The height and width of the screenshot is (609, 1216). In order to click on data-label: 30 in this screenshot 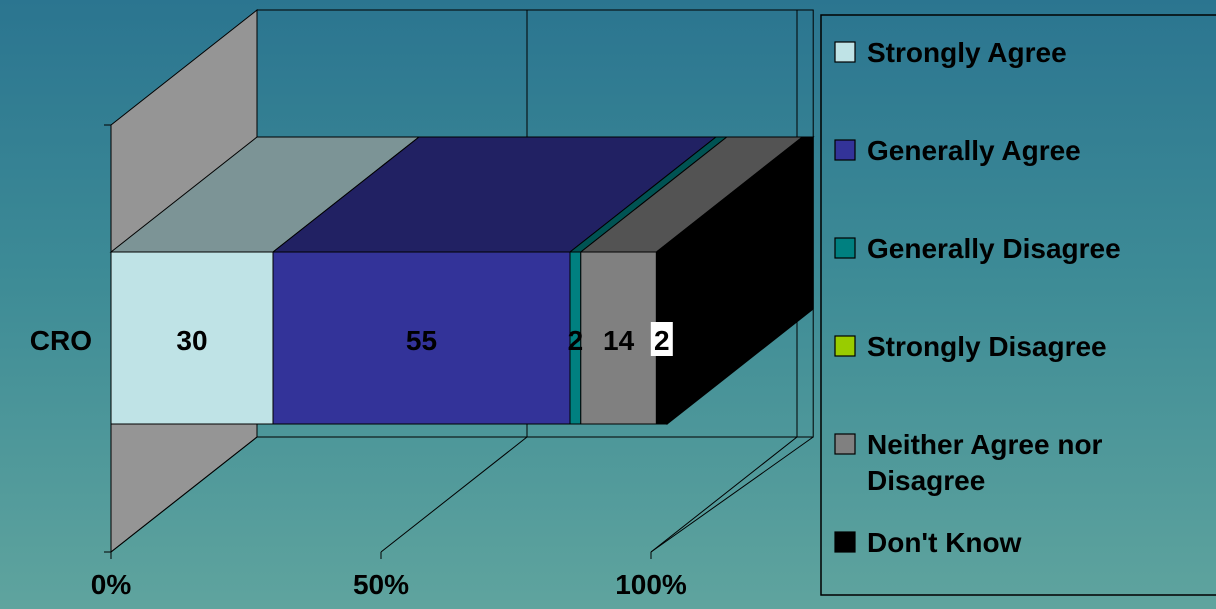, I will do `click(191, 340)`.